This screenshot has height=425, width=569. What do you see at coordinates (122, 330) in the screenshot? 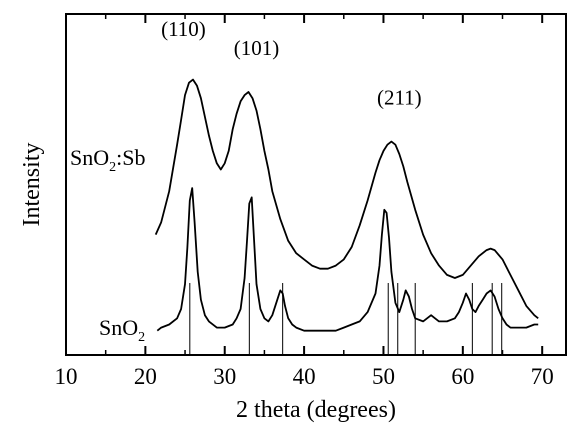
I see `series-label: SnO2` at bounding box center [122, 330].